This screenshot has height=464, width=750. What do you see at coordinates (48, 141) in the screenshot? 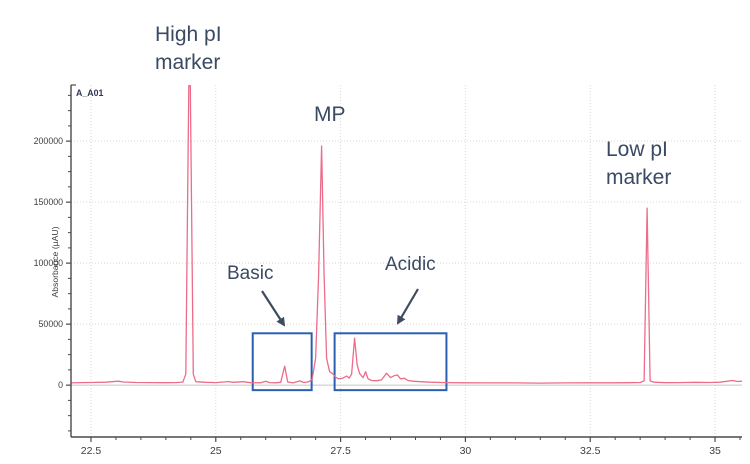
I see `y-tick-label: 200000` at bounding box center [48, 141].